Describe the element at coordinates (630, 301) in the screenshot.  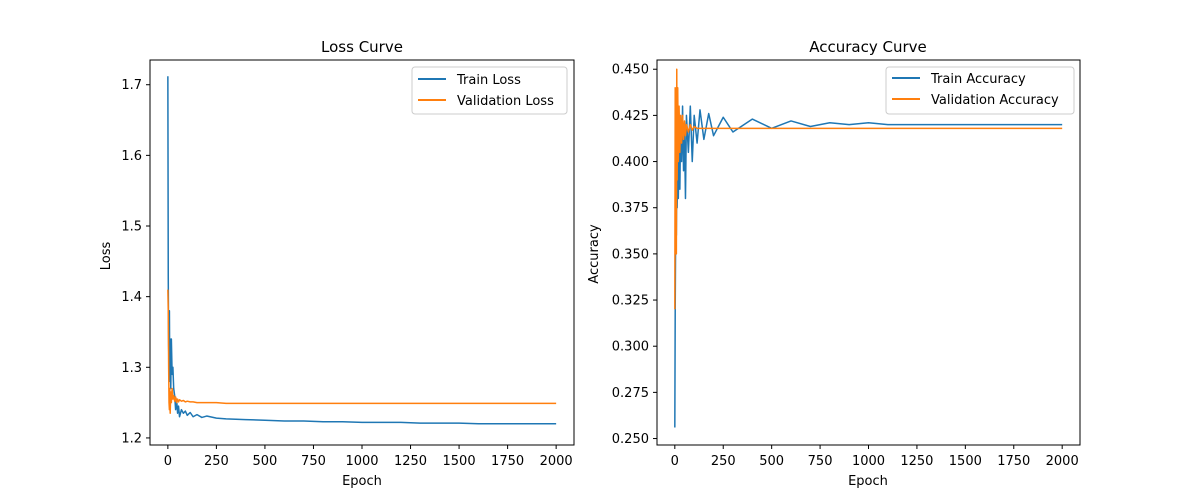
I see `accuracy-y-tick-label-3: 0.325` at that location.